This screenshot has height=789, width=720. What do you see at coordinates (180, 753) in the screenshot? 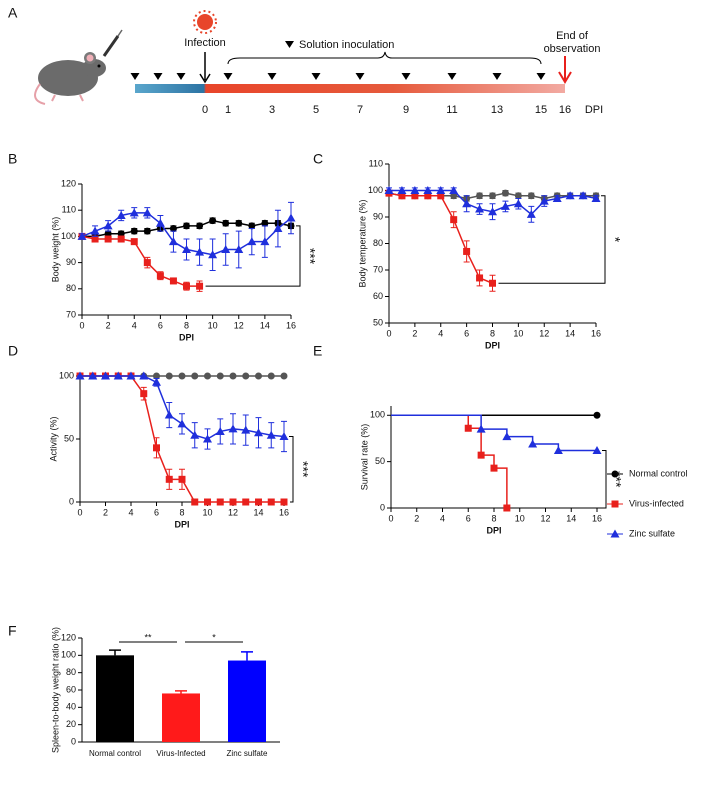
I see `x-tick-label: Virus-Infected` at bounding box center [180, 753].